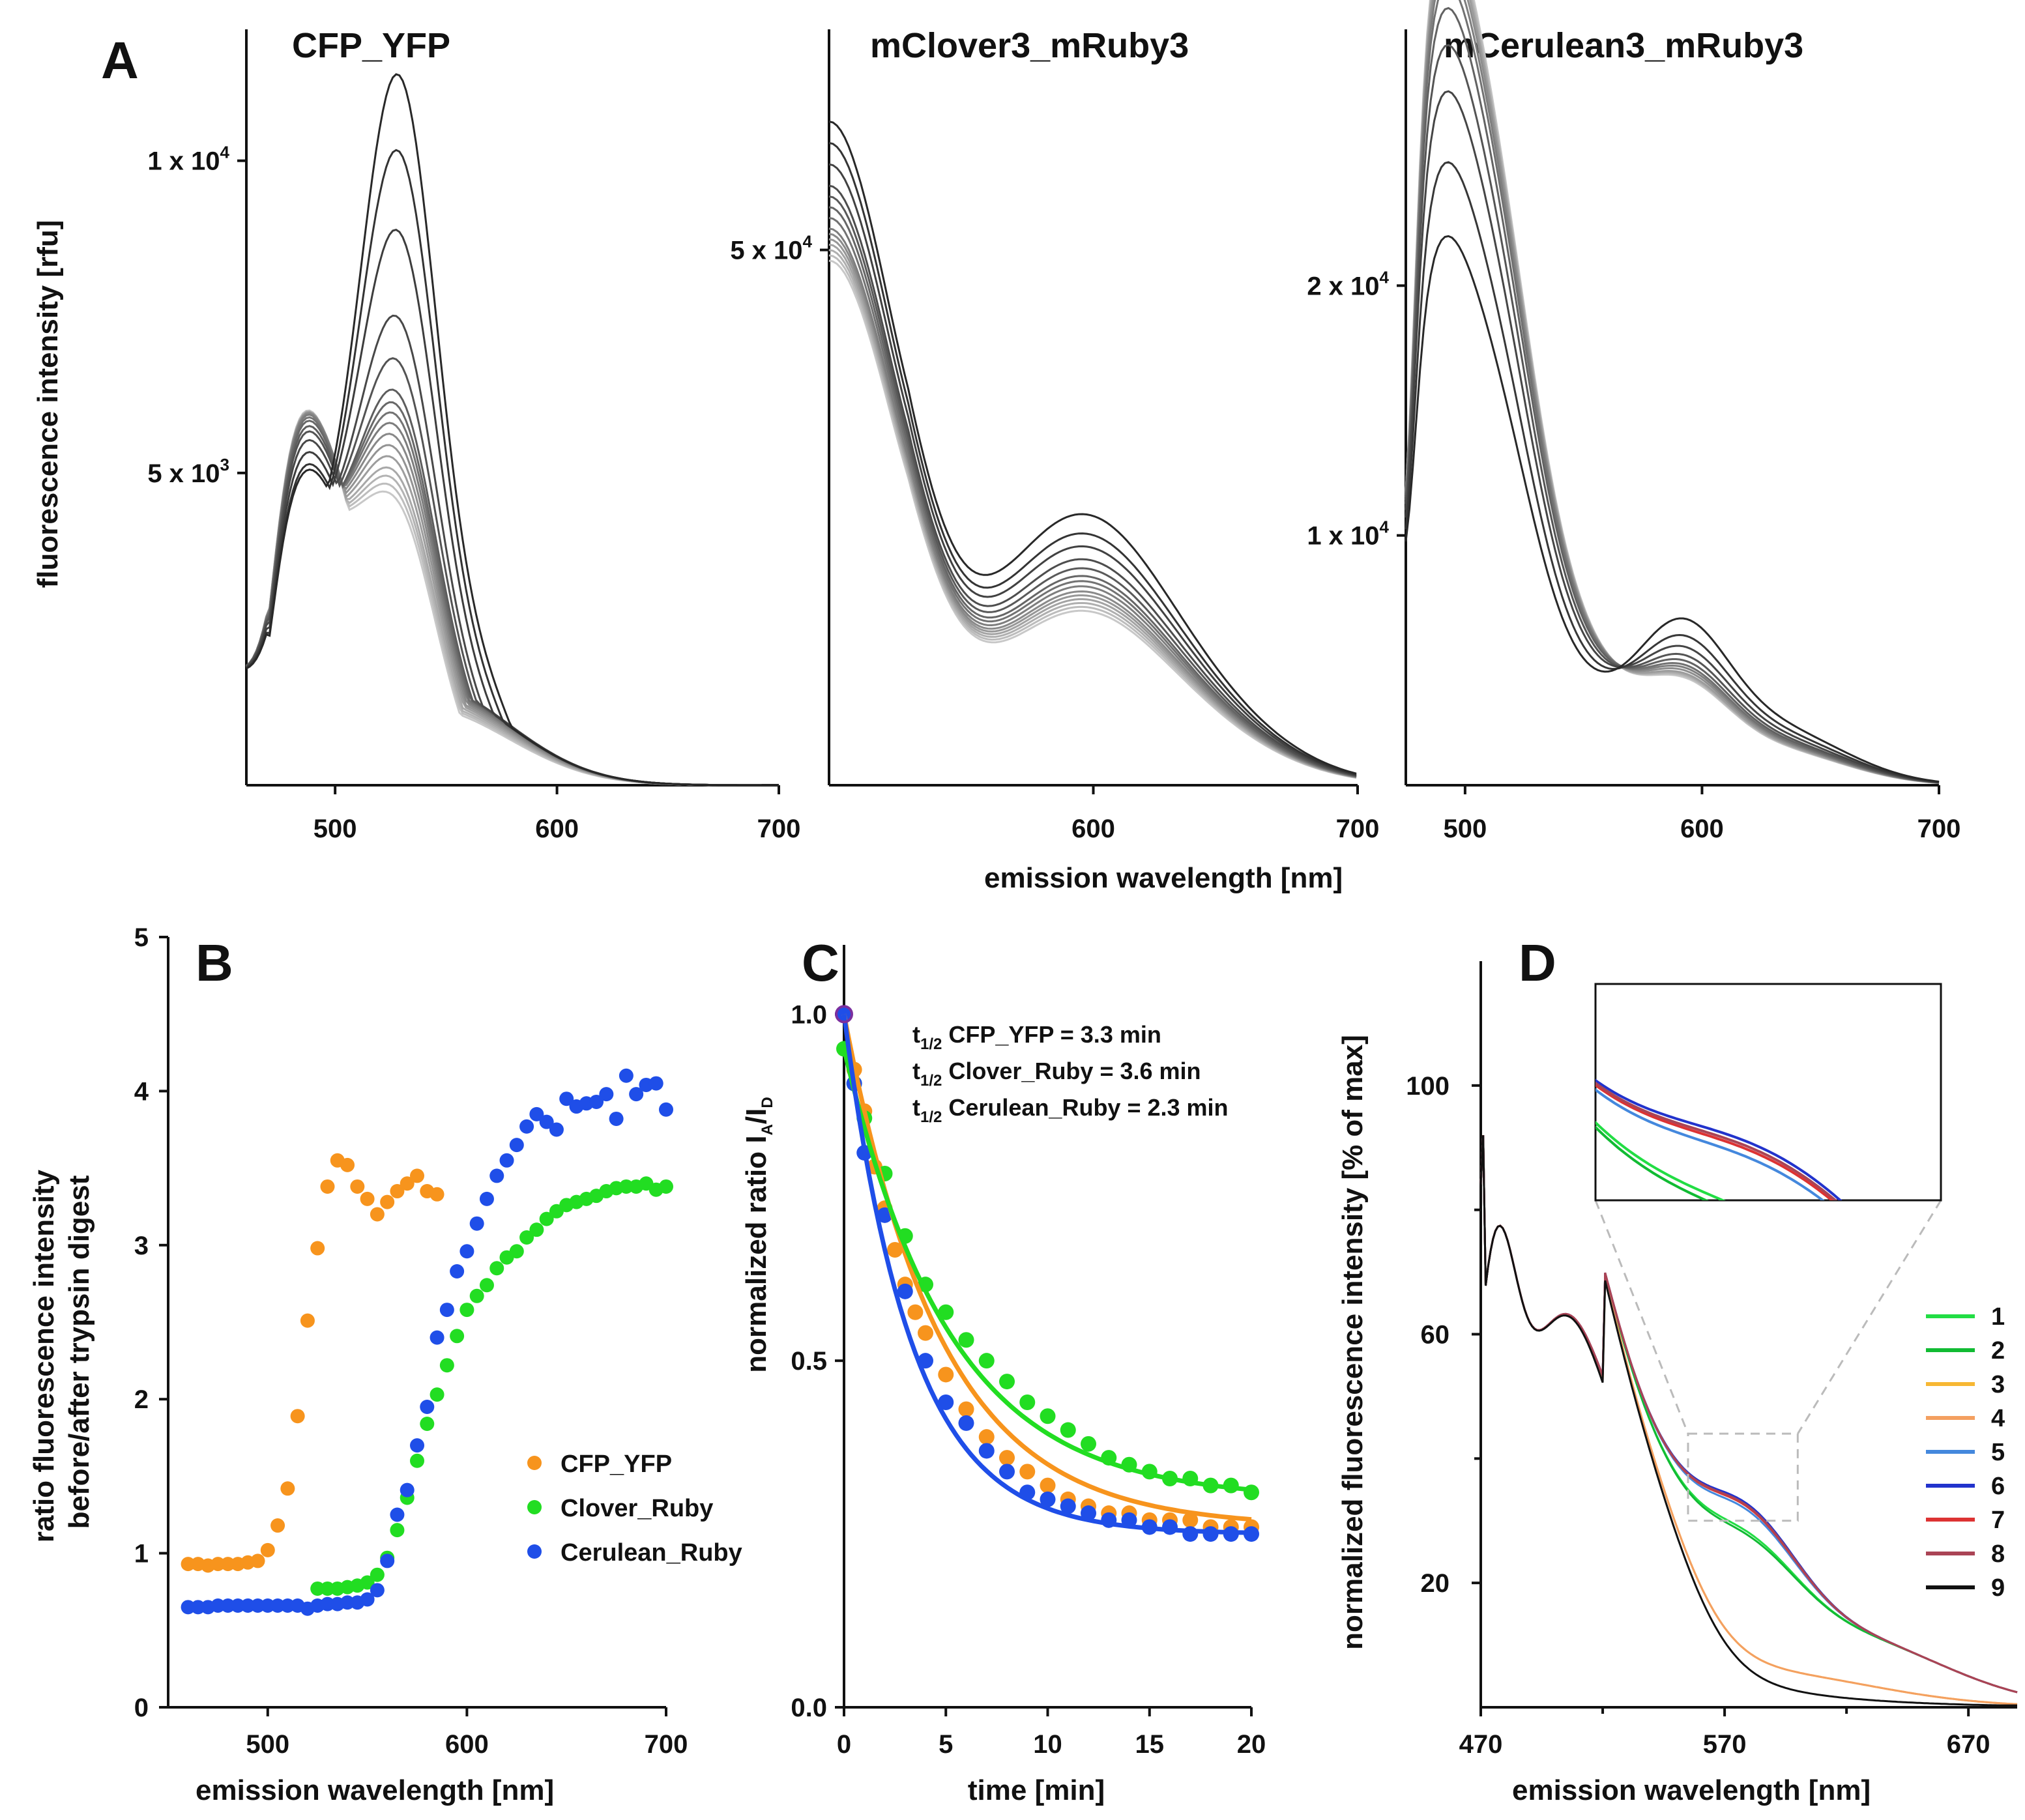 The image size is (2025, 1820). What do you see at coordinates (1150, 1744) in the screenshot?
I see `x-tick-label: 15` at bounding box center [1150, 1744].